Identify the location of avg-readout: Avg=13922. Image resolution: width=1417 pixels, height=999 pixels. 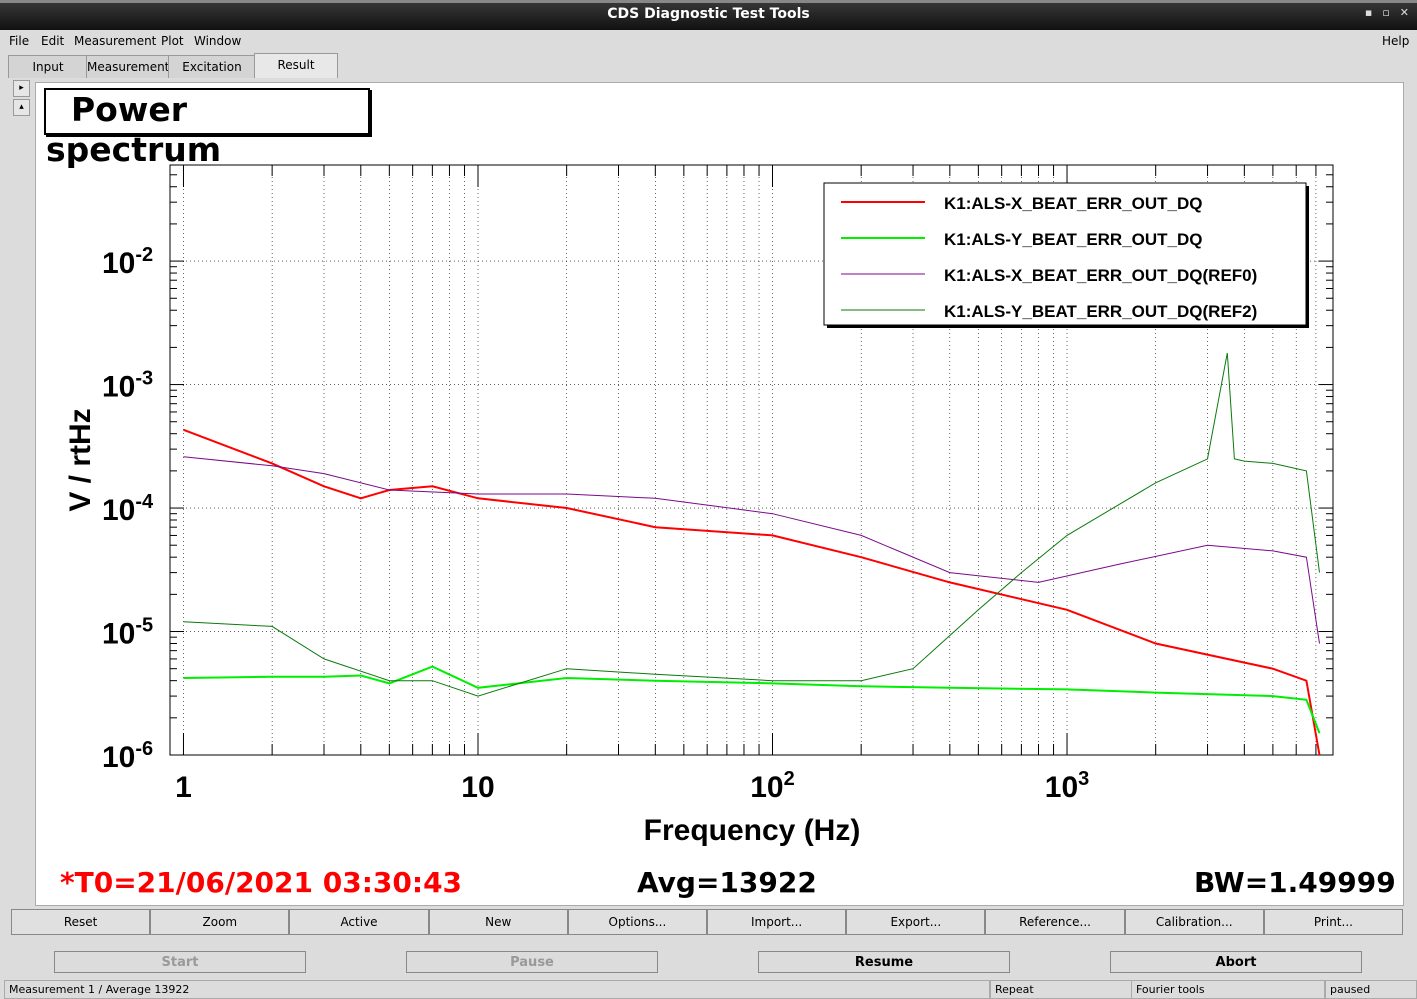
(727, 882).